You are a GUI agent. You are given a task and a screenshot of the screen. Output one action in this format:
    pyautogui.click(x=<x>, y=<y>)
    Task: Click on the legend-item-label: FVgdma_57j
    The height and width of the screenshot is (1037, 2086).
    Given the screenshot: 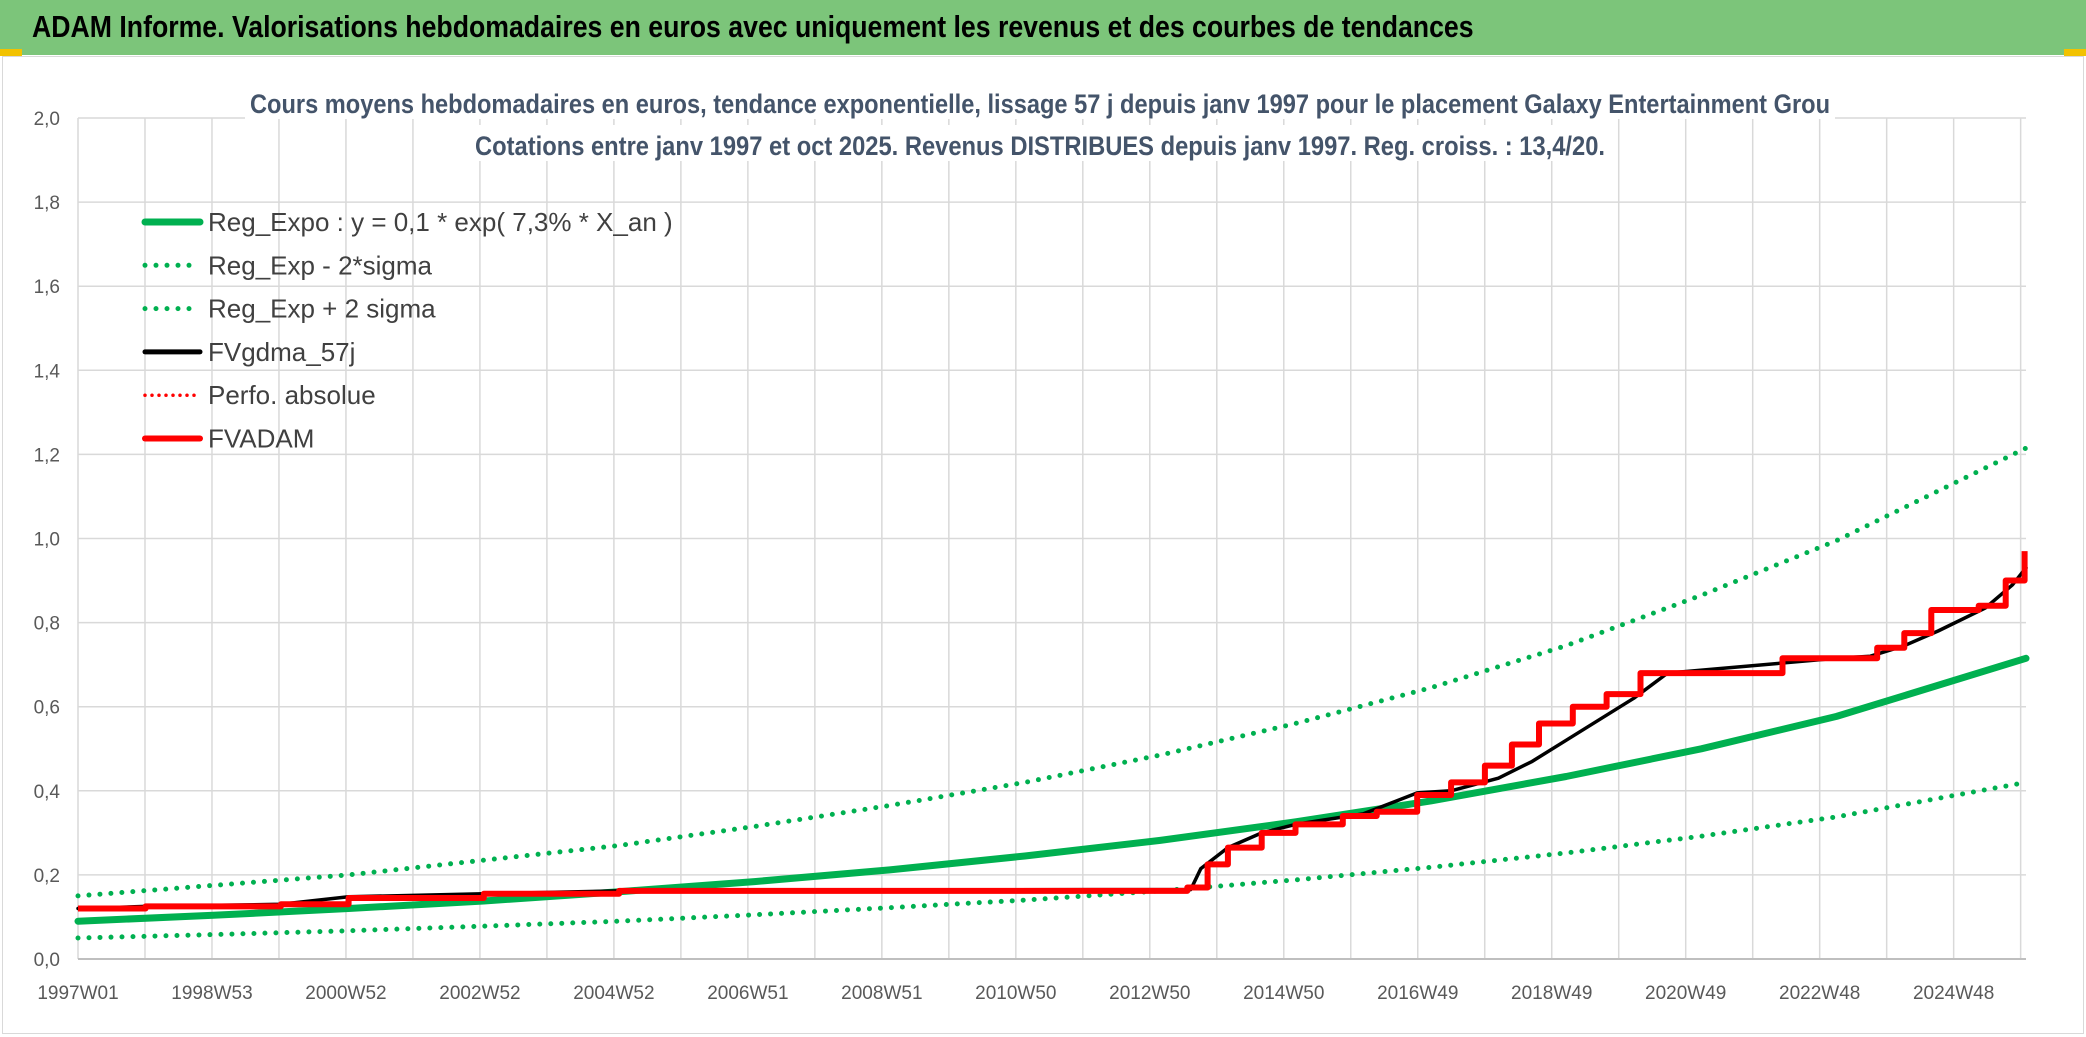 What is the action you would take?
    pyautogui.click(x=281, y=352)
    